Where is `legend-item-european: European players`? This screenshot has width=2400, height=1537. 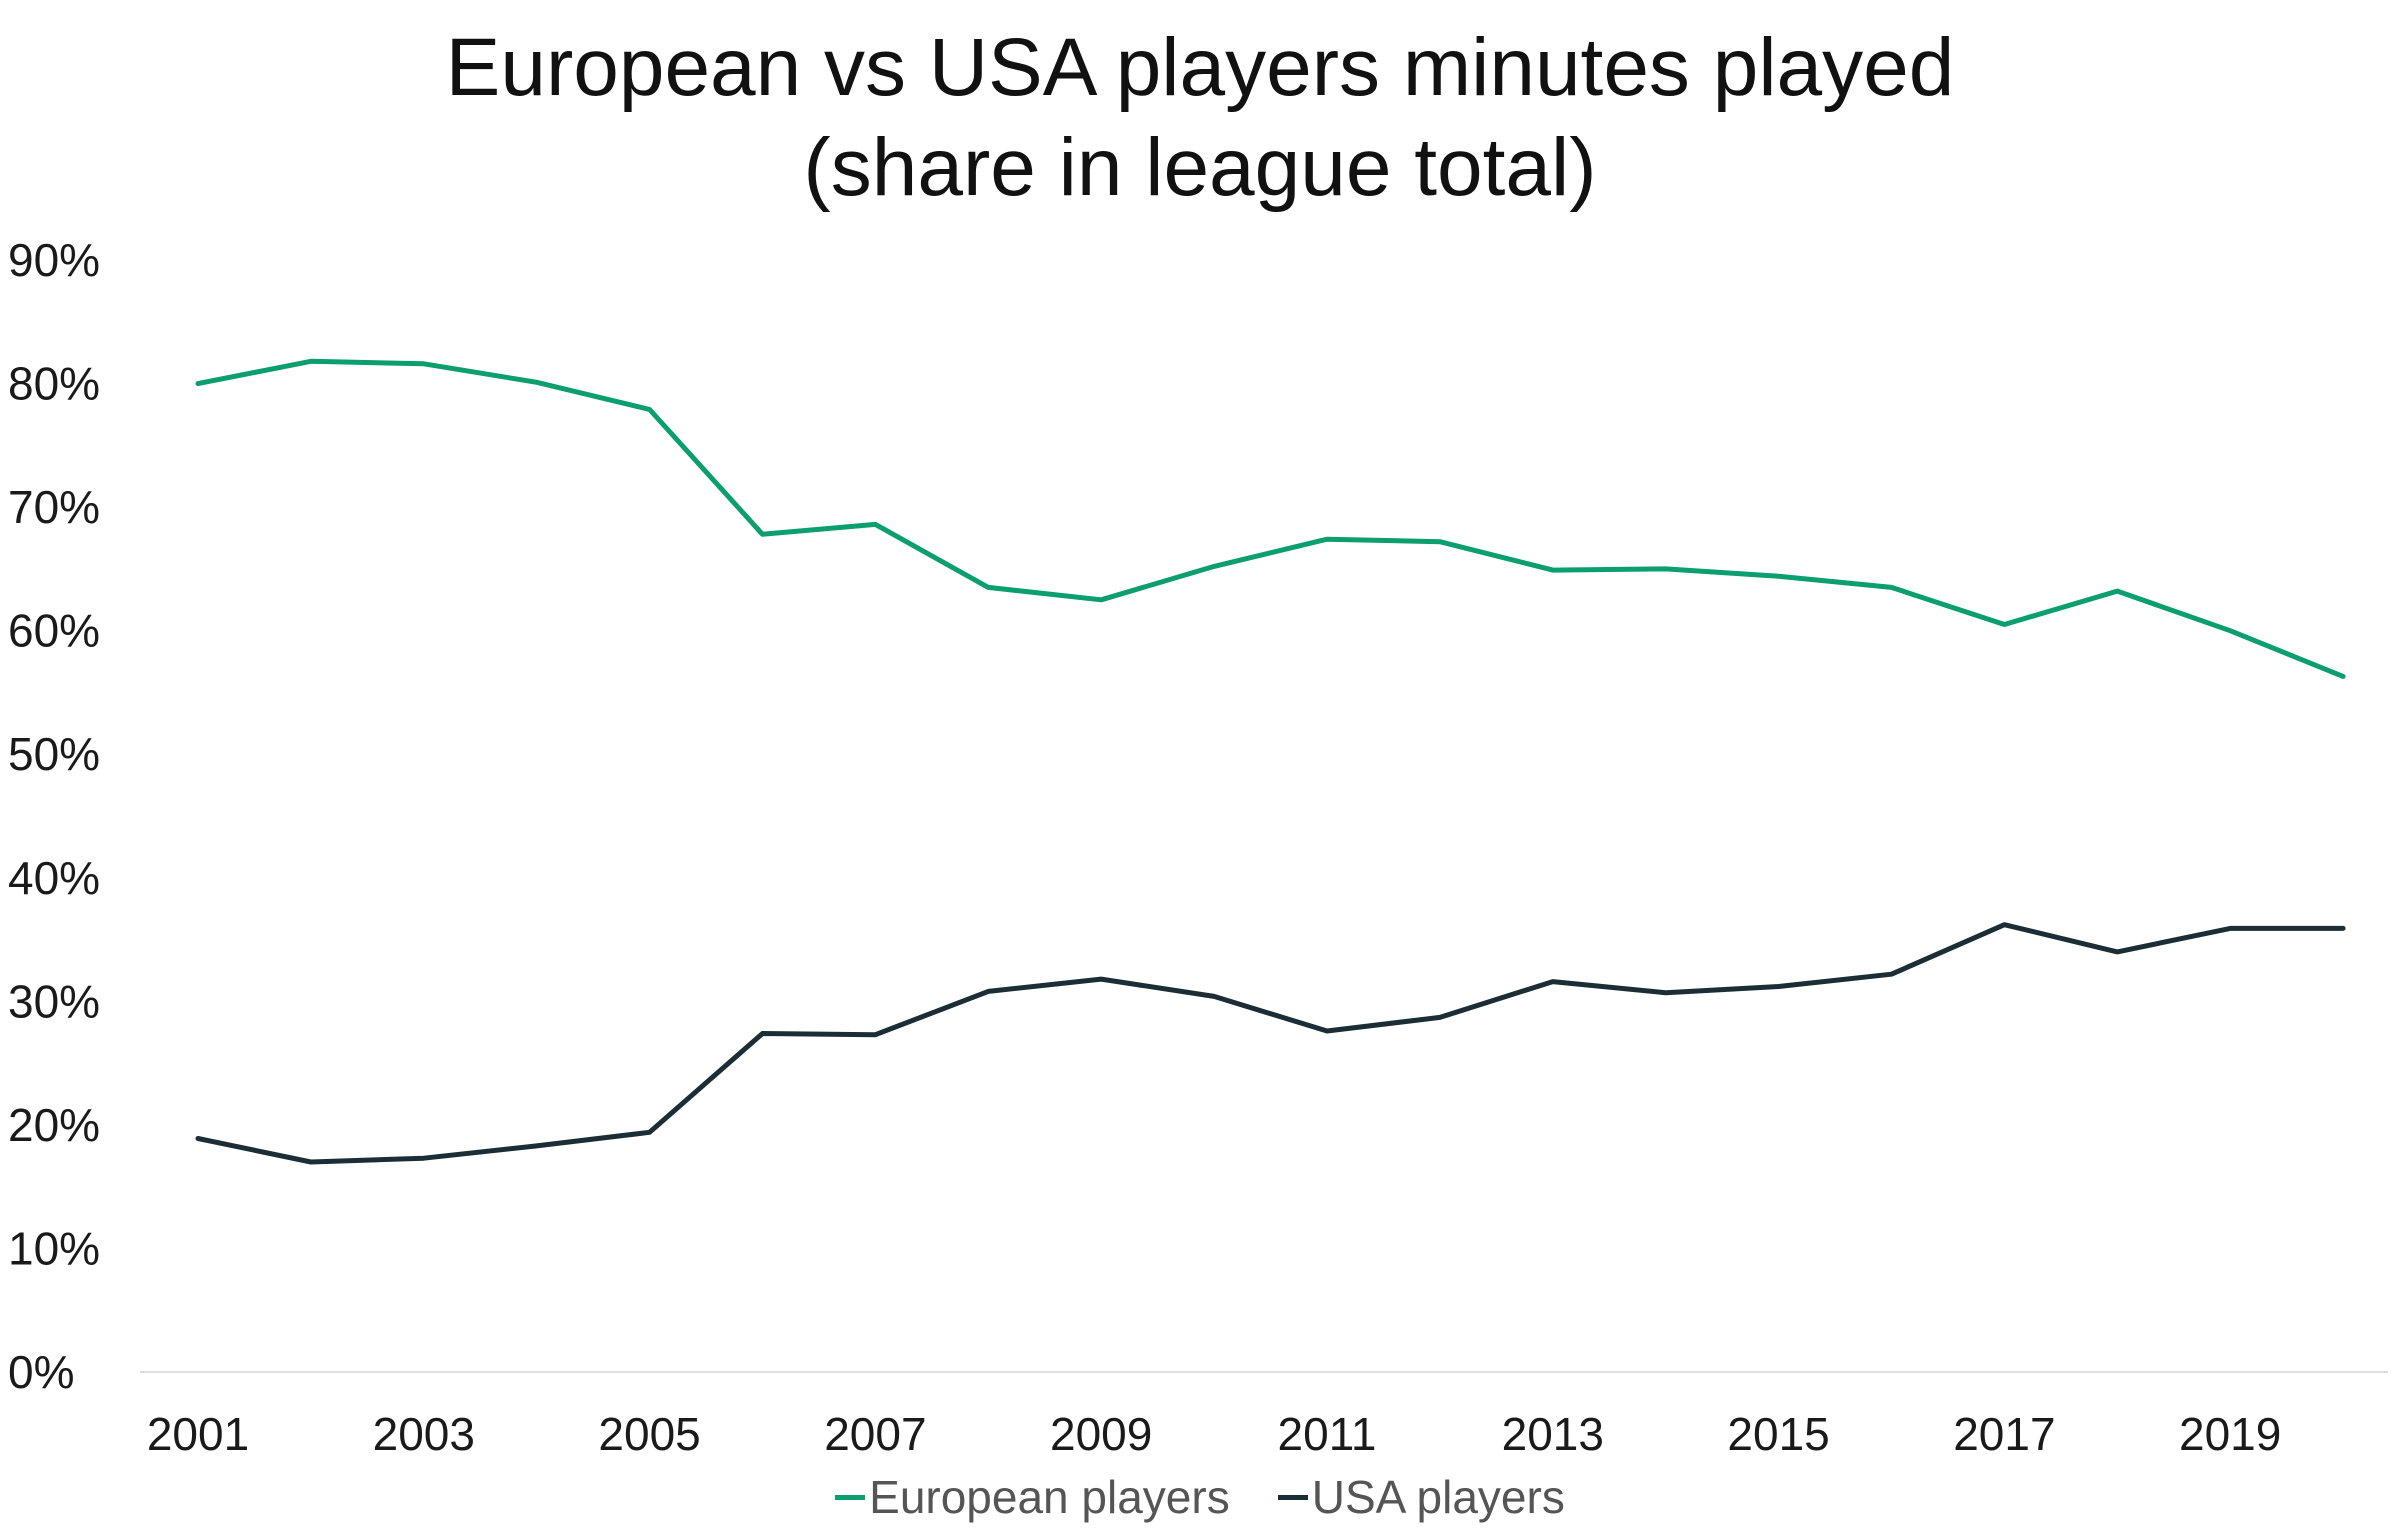
legend-item-european: European players is located at coordinates (1032, 1497).